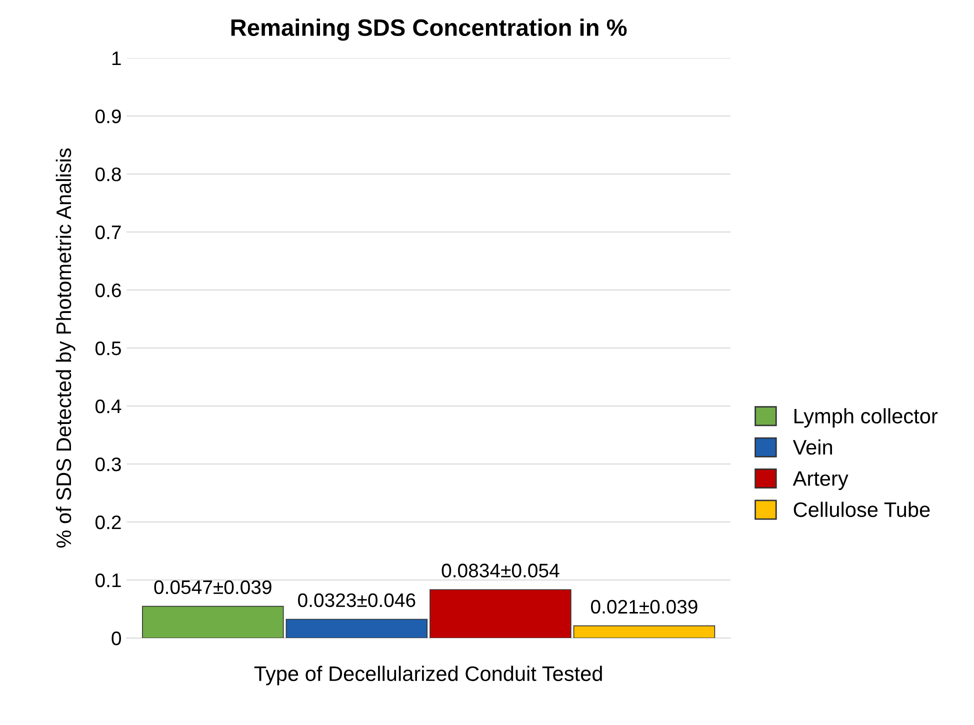 The width and height of the screenshot is (974, 725). Describe the element at coordinates (116, 59) in the screenshot. I see `y-tick-label: 1` at that location.